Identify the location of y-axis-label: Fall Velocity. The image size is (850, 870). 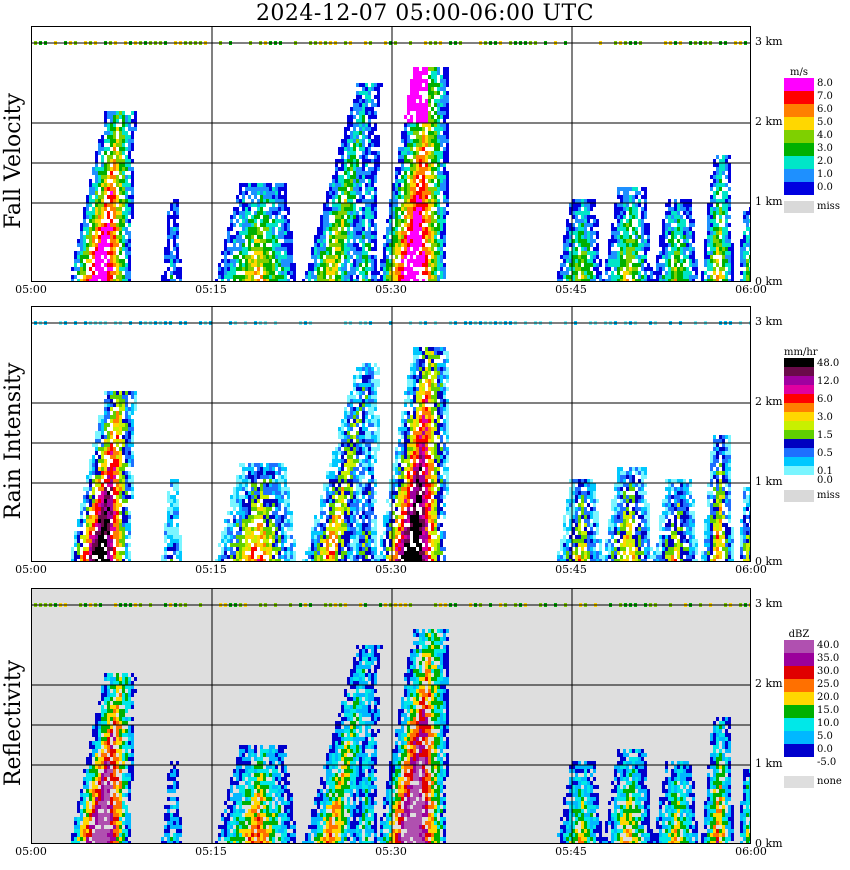
(14, 161).